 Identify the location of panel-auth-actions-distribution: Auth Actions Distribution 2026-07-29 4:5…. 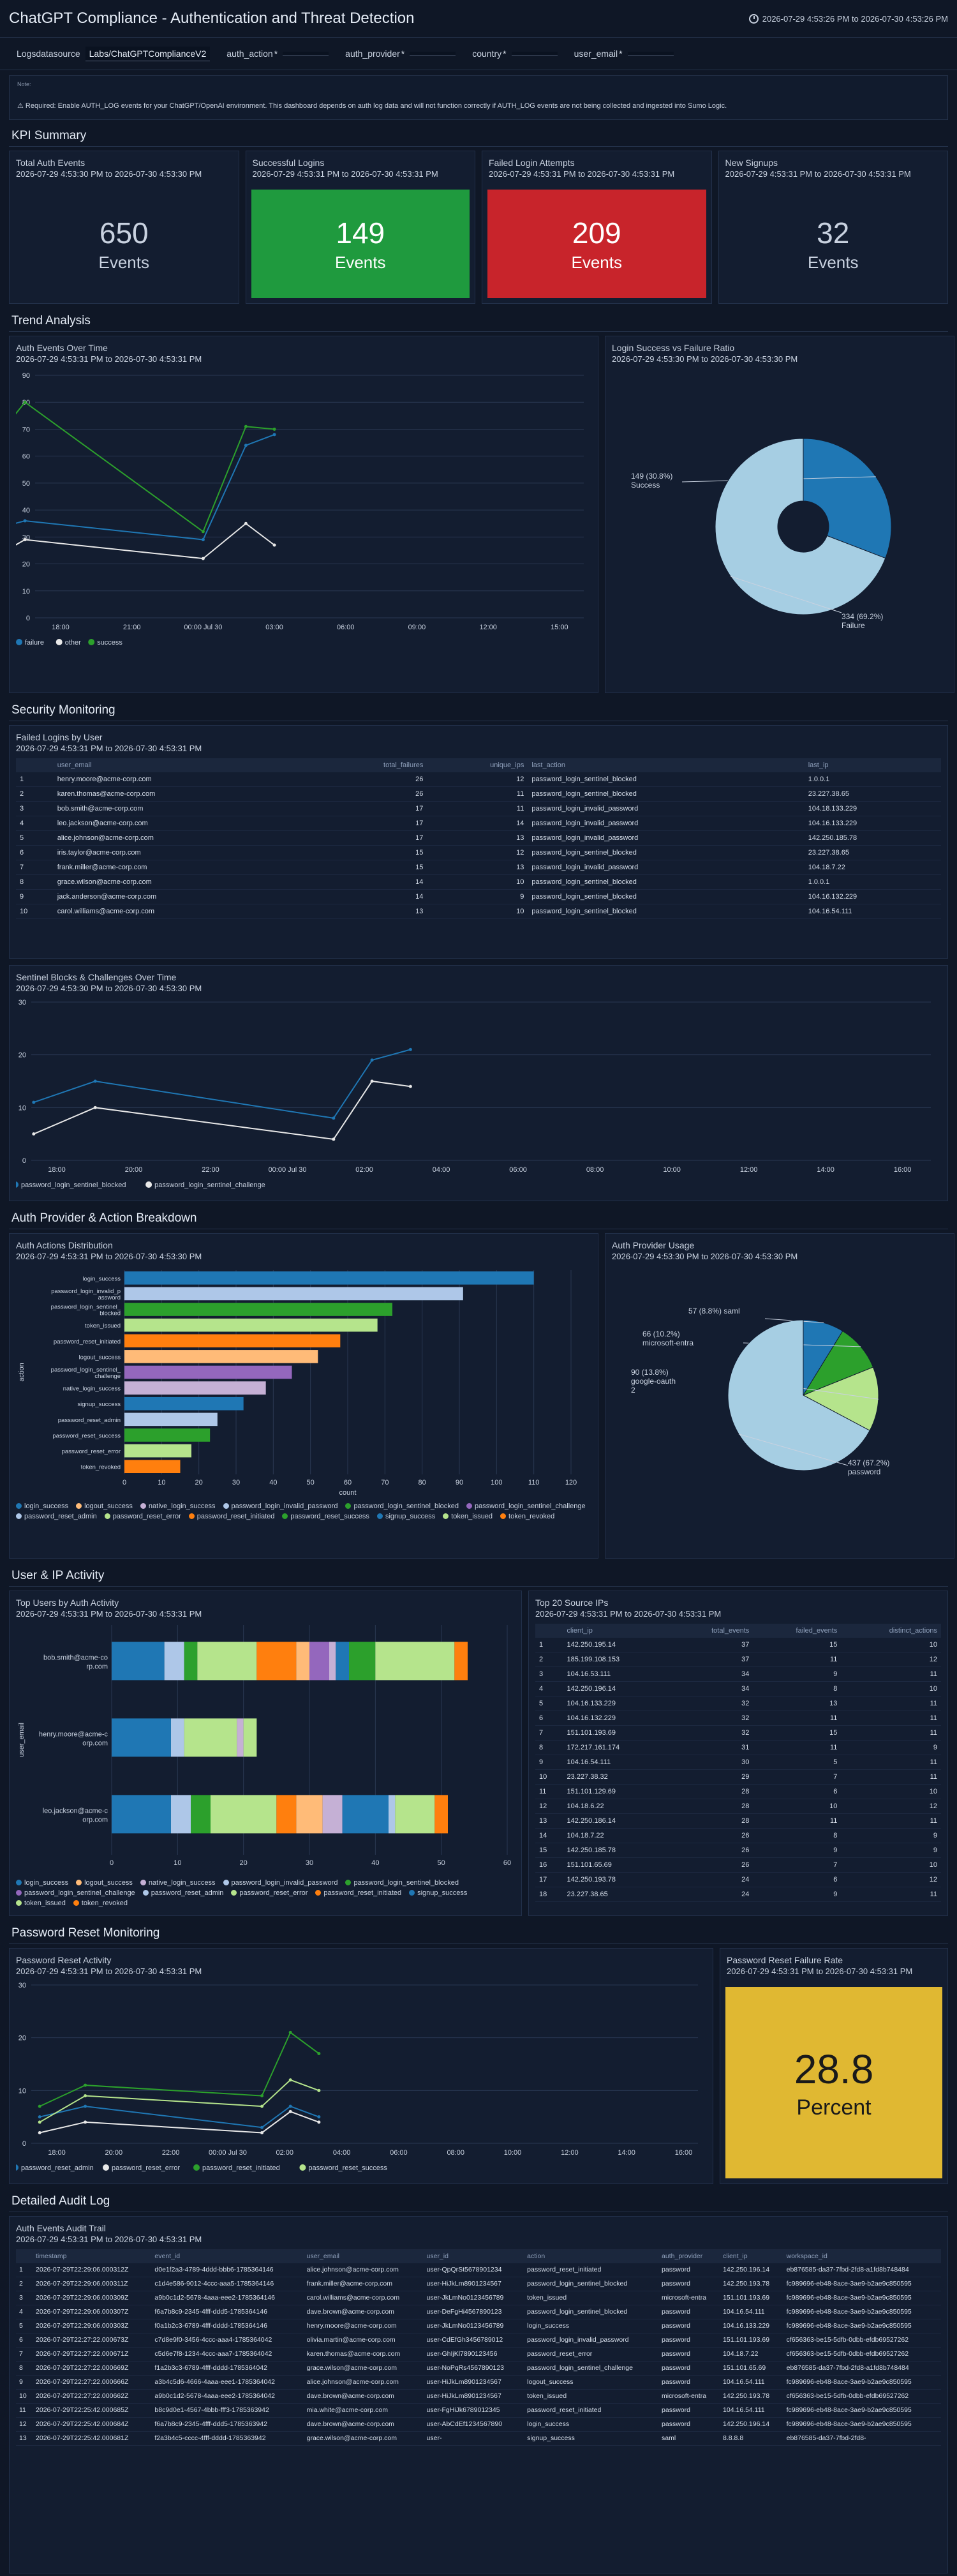
(303, 1396).